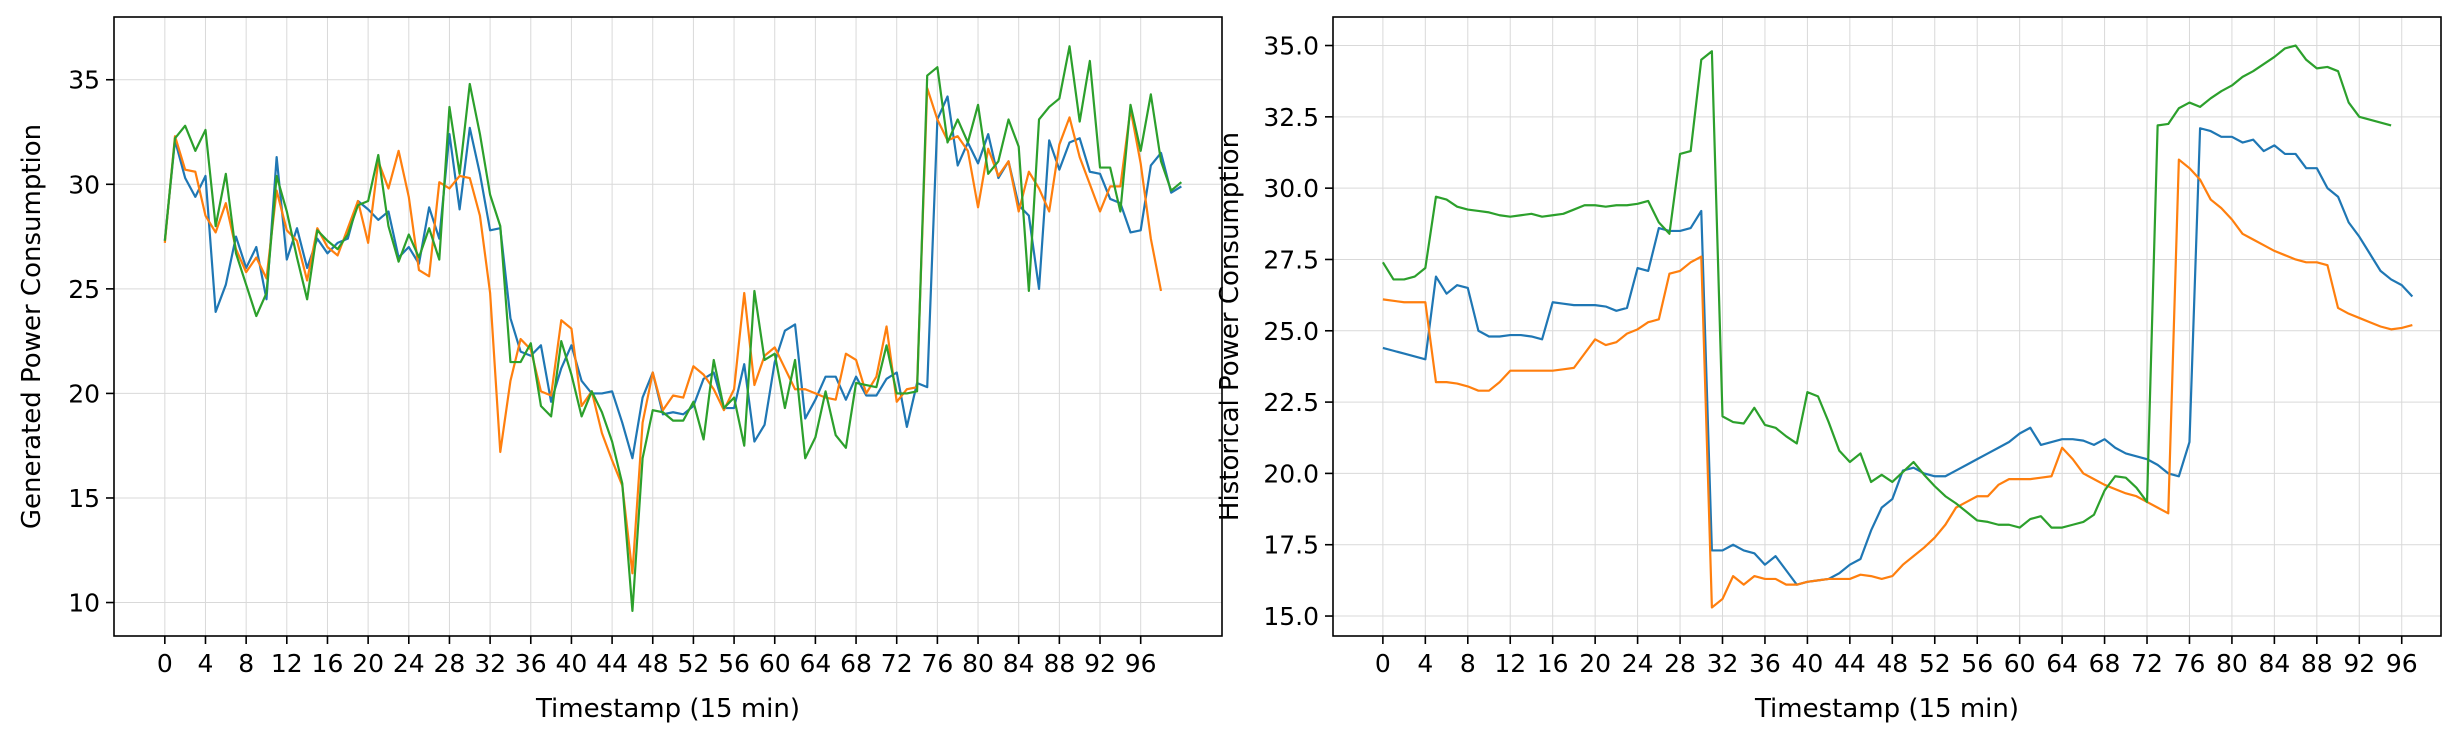 The width and height of the screenshot is (2459, 742). What do you see at coordinates (84, 289) in the screenshot?
I see `y-tick-label: 25` at bounding box center [84, 289].